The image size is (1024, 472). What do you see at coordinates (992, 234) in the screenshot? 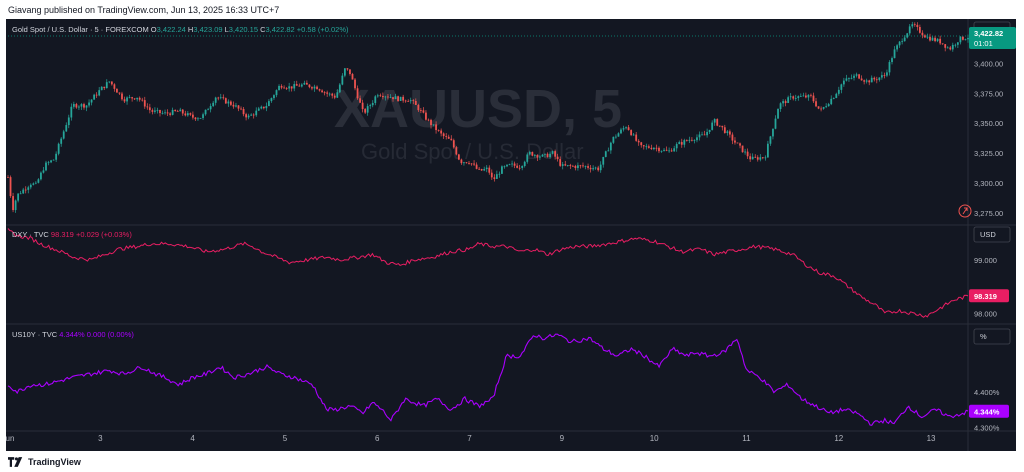
I see `dxy-currency-button` at bounding box center [992, 234].